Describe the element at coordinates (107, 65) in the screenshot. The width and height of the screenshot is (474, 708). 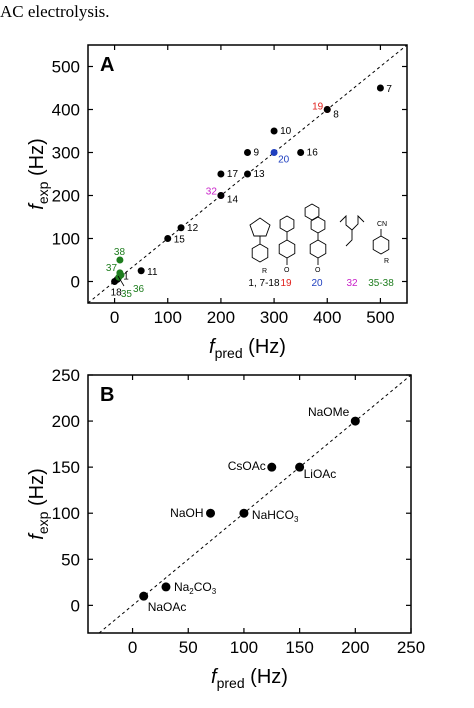
I see `panel-label: A` at that location.